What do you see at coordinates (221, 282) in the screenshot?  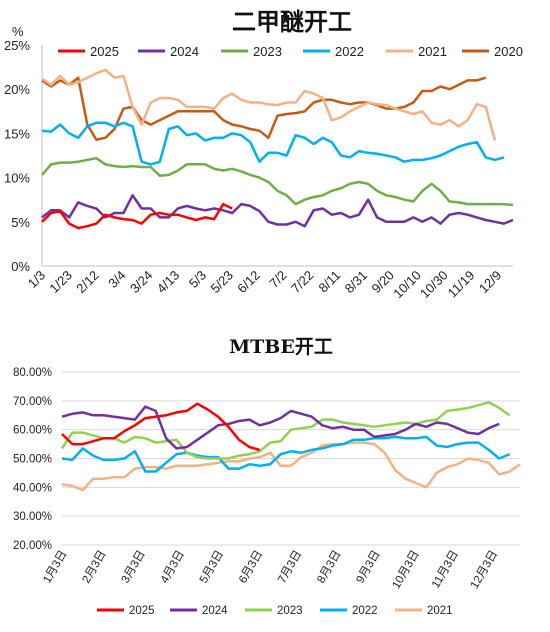 I see `x-tick-label: 5/23` at bounding box center [221, 282].